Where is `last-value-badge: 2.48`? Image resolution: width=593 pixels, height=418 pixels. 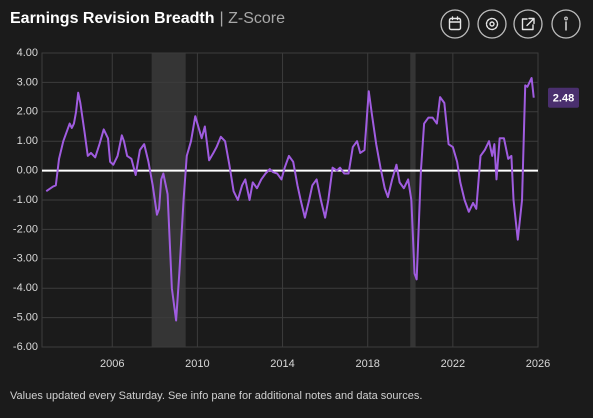
last-value-badge: 2.48 is located at coordinates (563, 97).